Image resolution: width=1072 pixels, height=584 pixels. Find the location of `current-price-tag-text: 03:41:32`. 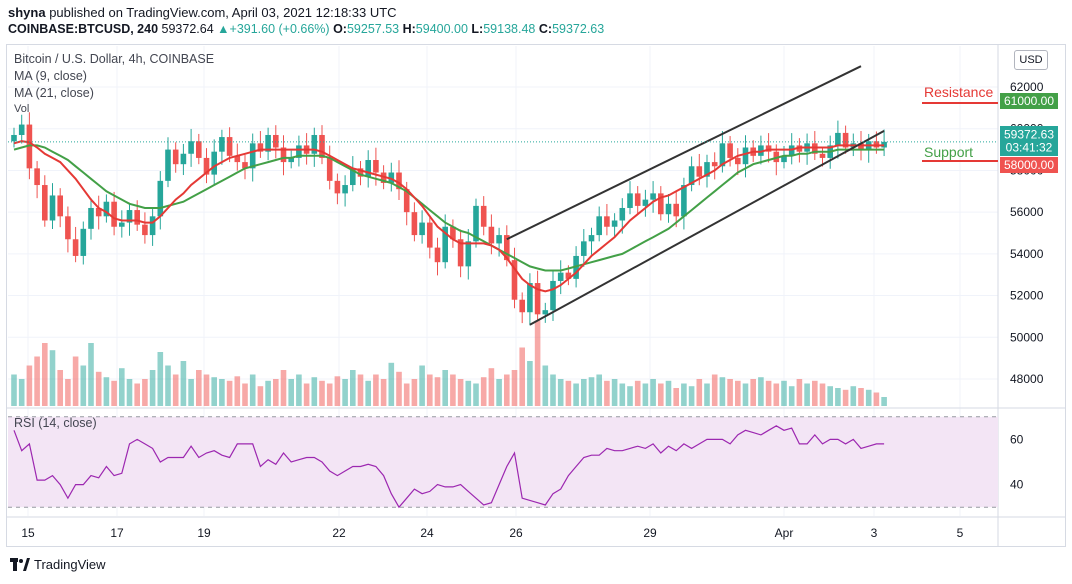

current-price-tag-text: 03:41:32 is located at coordinates (1029, 148).